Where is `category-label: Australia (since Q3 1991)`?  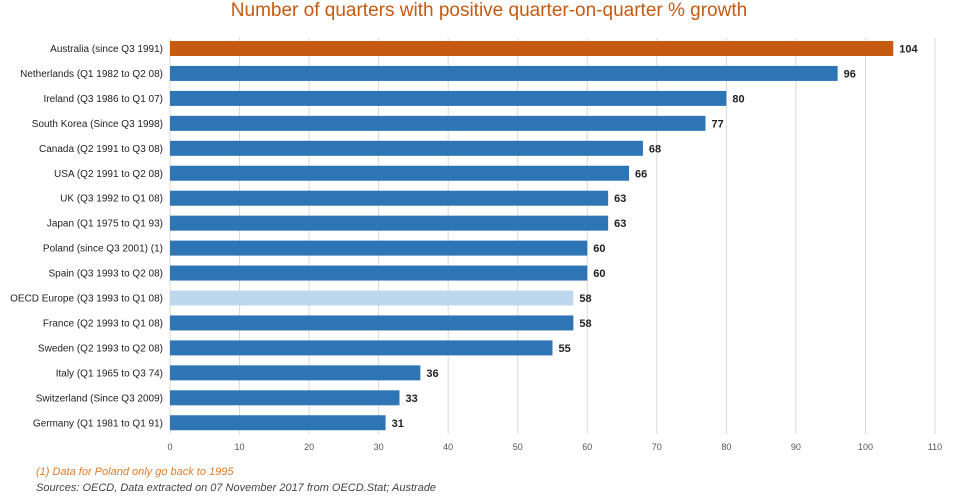 category-label: Australia (since Q3 1991) is located at coordinates (106, 49).